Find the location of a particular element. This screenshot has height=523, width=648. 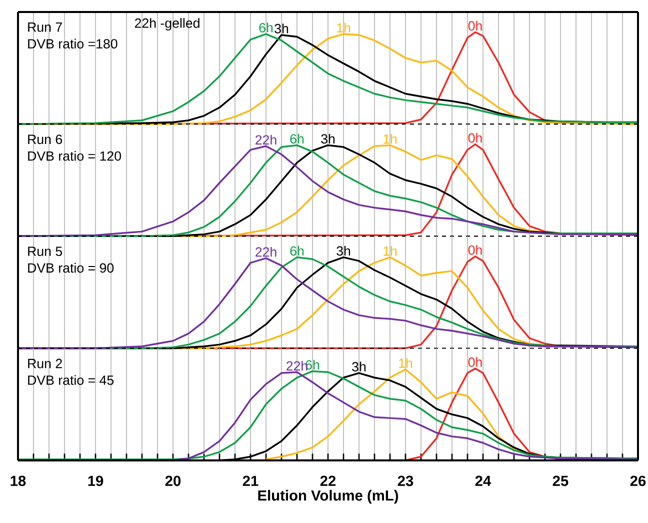

chart-title: Run 6 is located at coordinates (45, 139).